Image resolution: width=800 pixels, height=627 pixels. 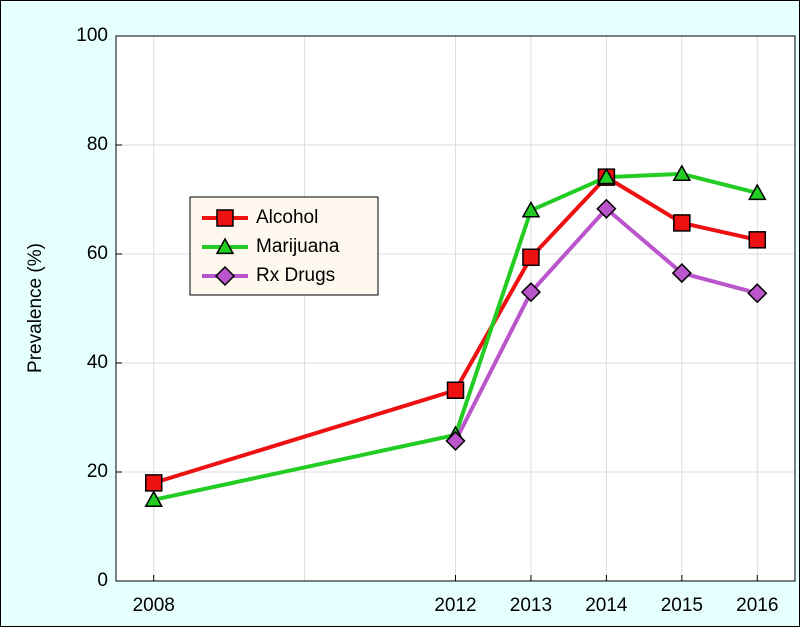 What do you see at coordinates (97, 144) in the screenshot?
I see `y-tick-label: 80` at bounding box center [97, 144].